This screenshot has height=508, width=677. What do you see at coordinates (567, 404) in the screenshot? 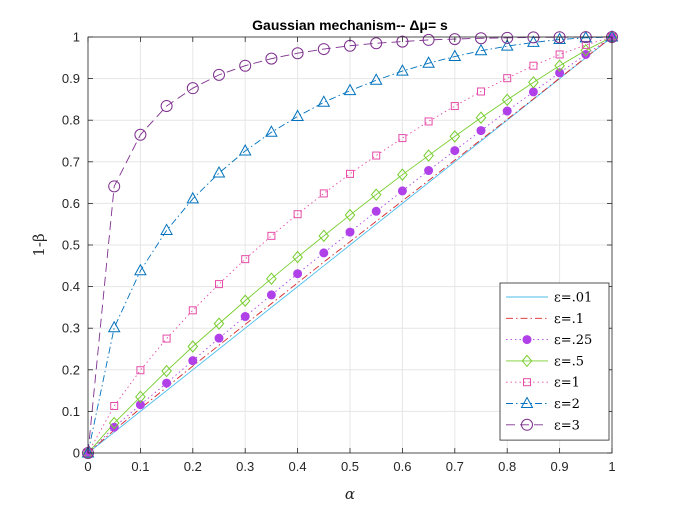
I see `legend-label: ε=2` at bounding box center [567, 404].